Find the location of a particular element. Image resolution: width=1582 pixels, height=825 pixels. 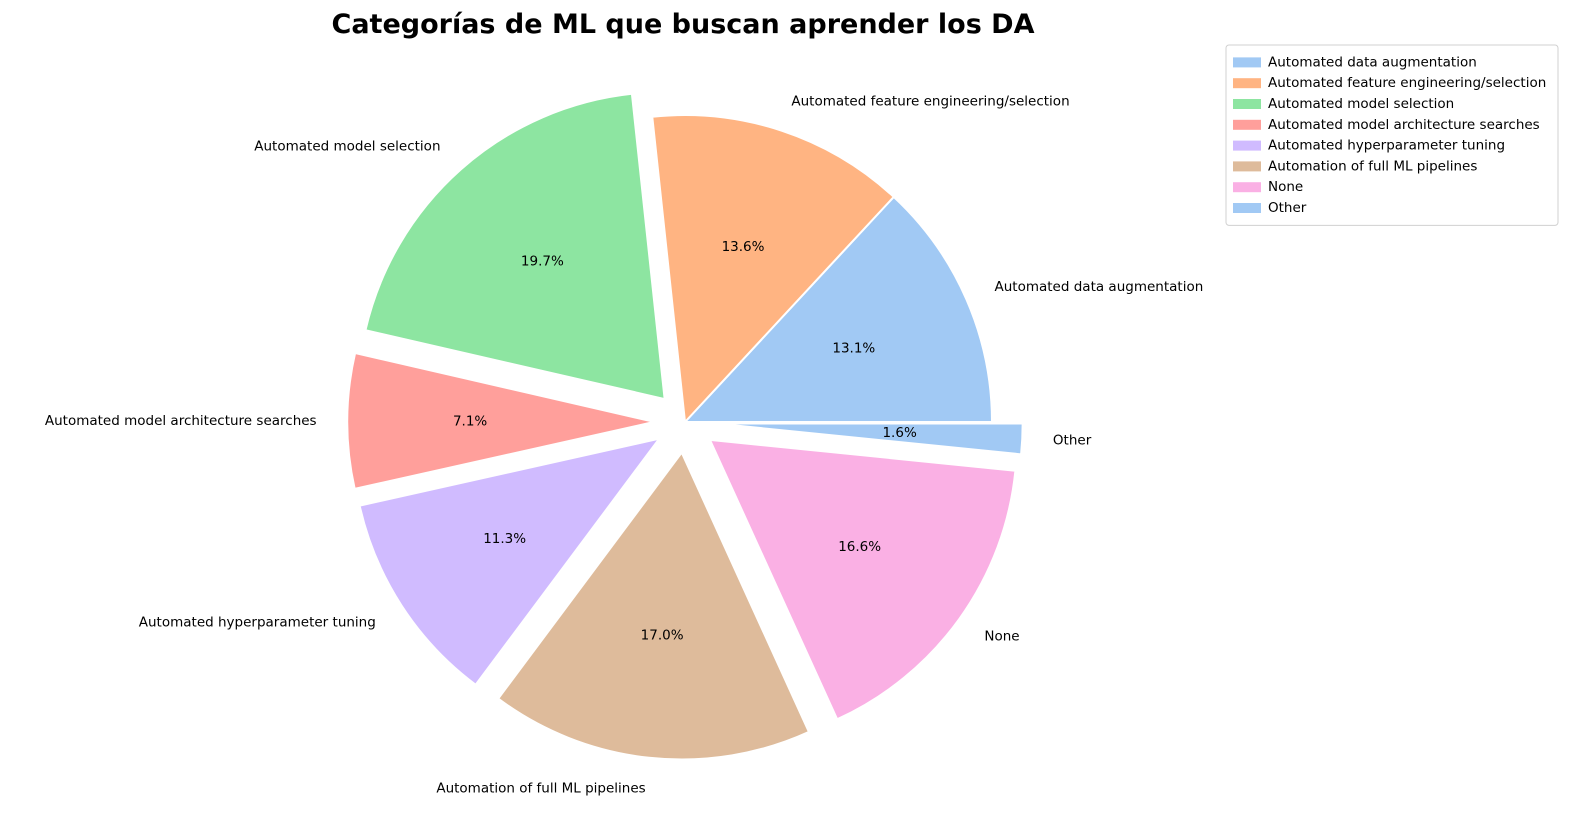

pie-slice-automation-of-full-ml-pipelines is located at coordinates (653, 606).